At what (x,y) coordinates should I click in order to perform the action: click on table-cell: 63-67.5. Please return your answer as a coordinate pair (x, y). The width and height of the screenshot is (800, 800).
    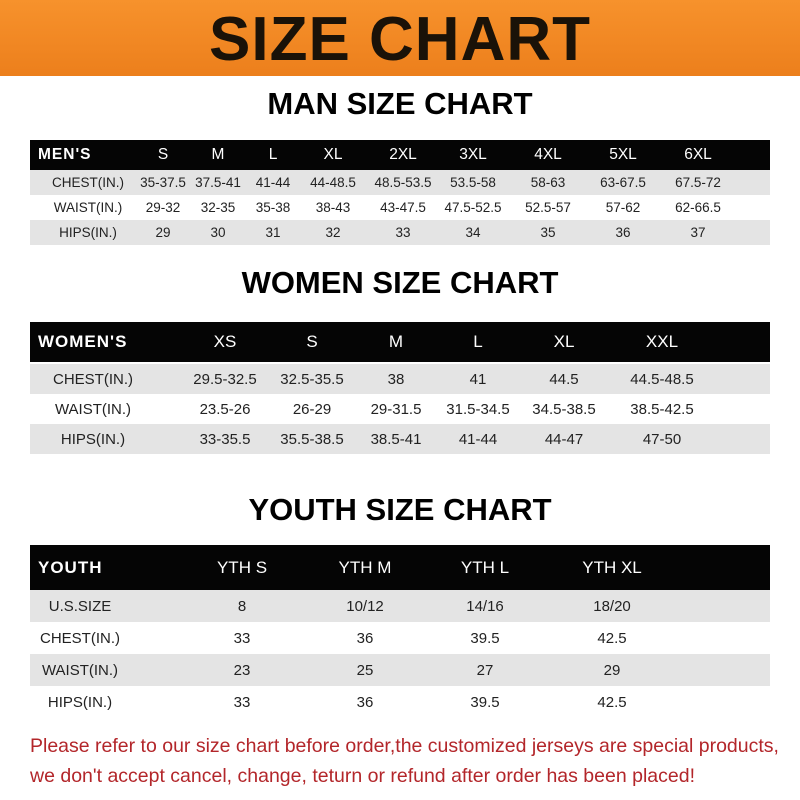
    Looking at the image, I should click on (623, 182).